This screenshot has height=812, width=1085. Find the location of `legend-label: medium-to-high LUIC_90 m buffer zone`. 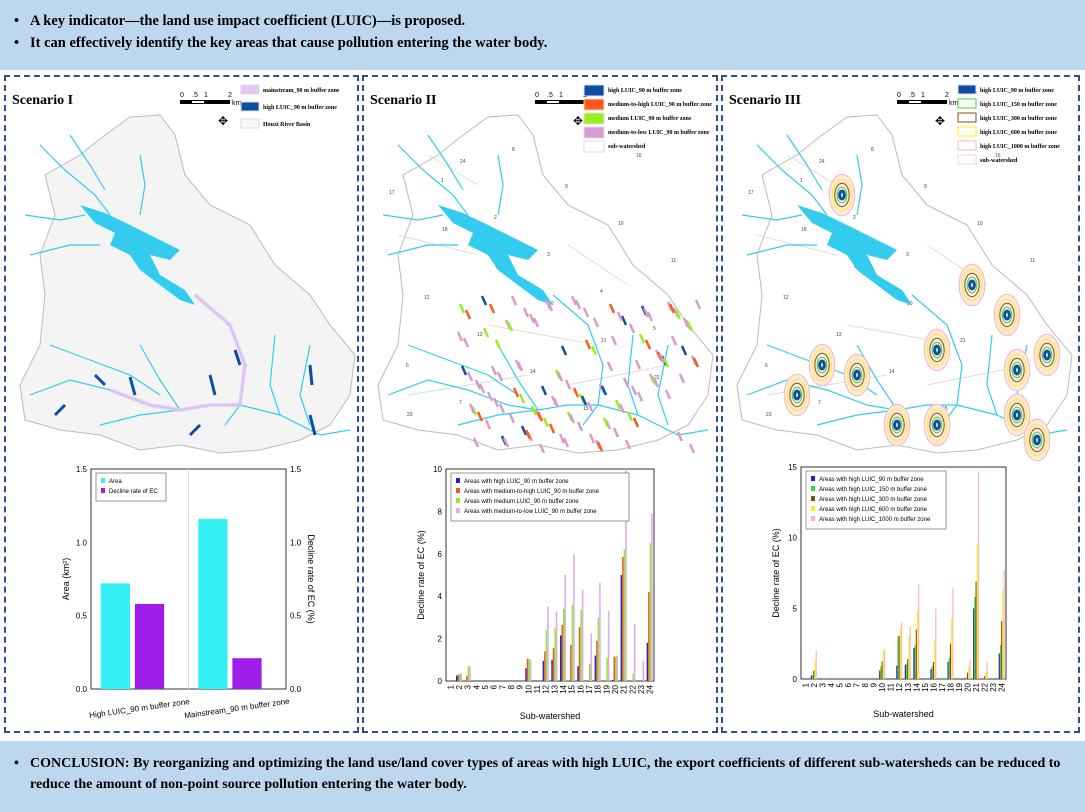

legend-label: medium-to-high LUIC_90 m buffer zone is located at coordinates (660, 105).